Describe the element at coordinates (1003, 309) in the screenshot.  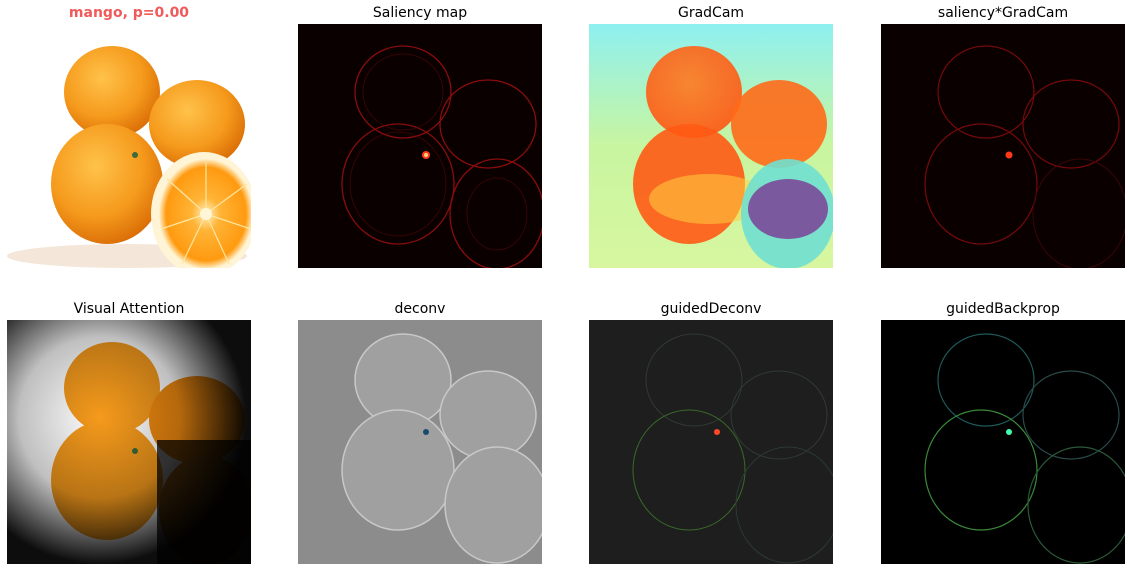
I see `panel-title: guidedBackprop` at that location.